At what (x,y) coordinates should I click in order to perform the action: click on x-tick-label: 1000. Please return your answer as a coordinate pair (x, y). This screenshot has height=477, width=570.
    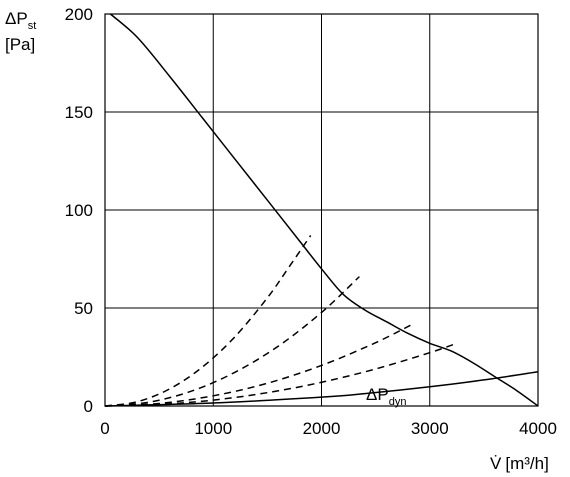
    Looking at the image, I should click on (213, 428).